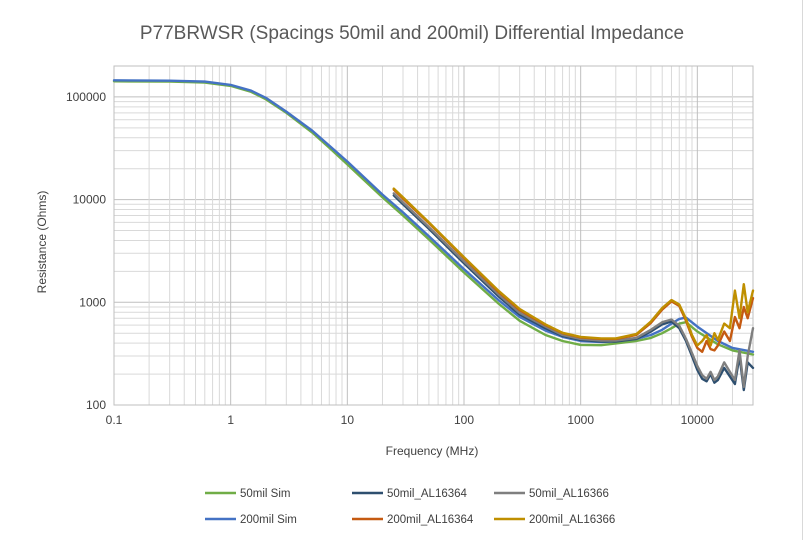  I want to click on x-tick-label: 0.1, so click(114, 420).